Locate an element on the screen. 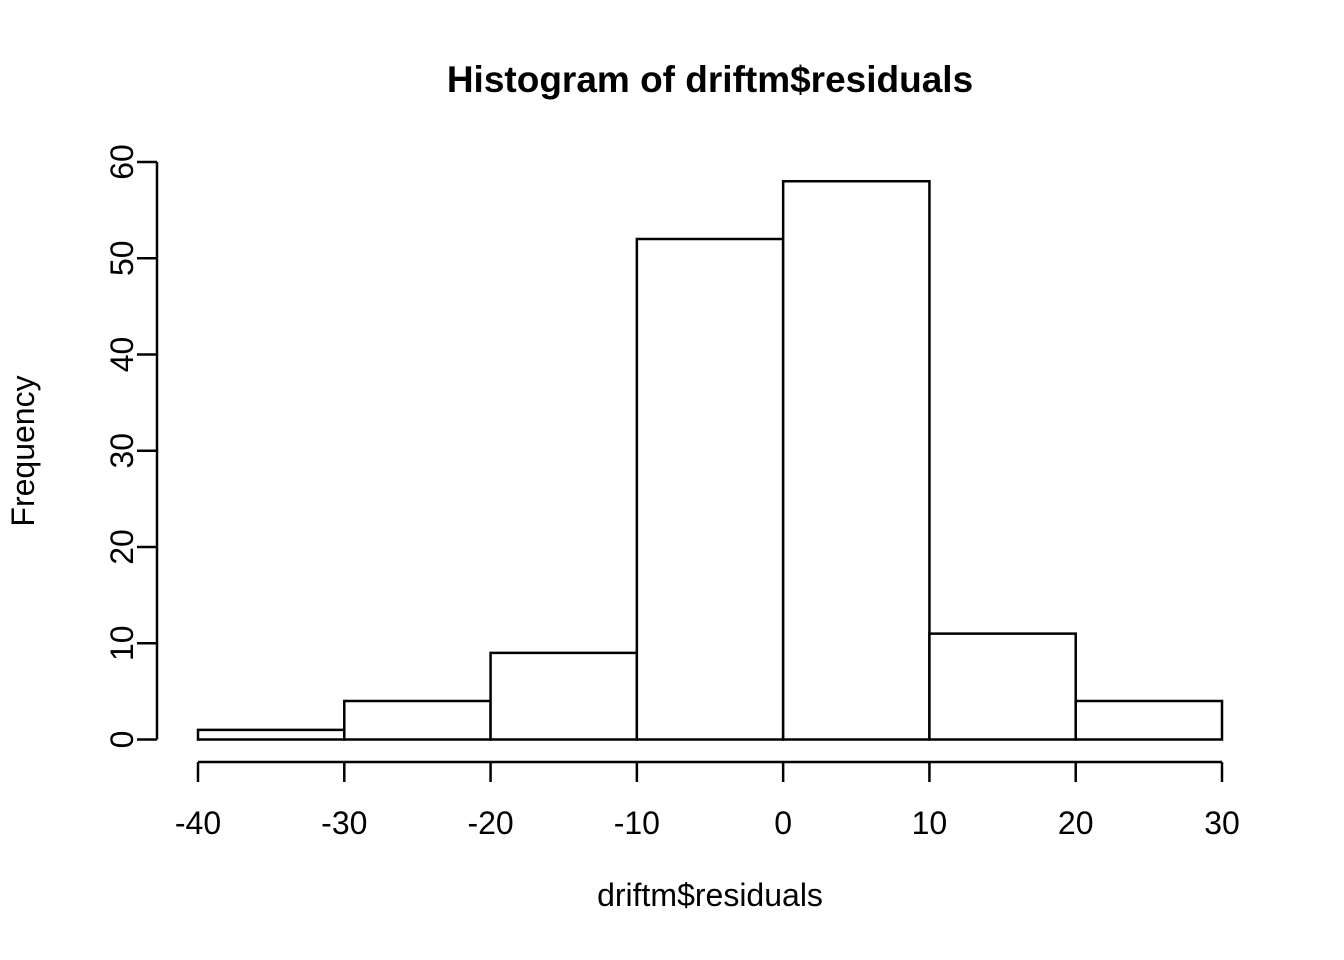 Image resolution: width=1344 pixels, height=960 pixels. y-tick-label: 10 is located at coordinates (122, 643).